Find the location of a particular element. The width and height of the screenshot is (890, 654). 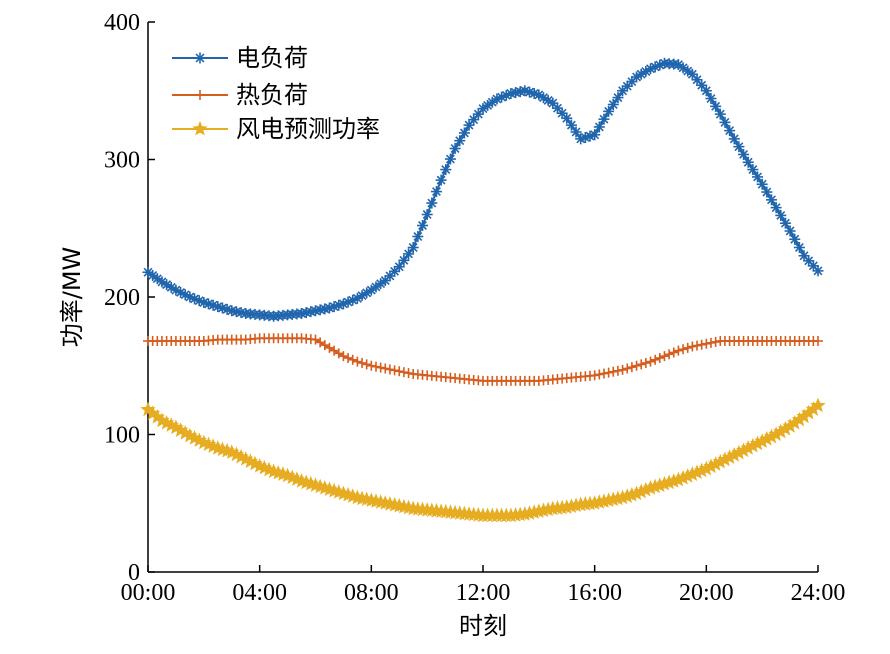

legend-marker-star-icon is located at coordinates (200, 128).